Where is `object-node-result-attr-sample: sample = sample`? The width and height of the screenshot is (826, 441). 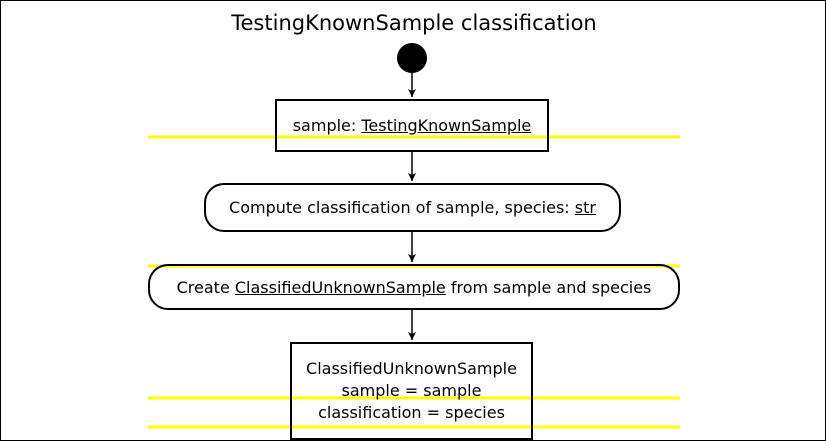 object-node-result-attr-sample: sample = sample is located at coordinates (411, 390).